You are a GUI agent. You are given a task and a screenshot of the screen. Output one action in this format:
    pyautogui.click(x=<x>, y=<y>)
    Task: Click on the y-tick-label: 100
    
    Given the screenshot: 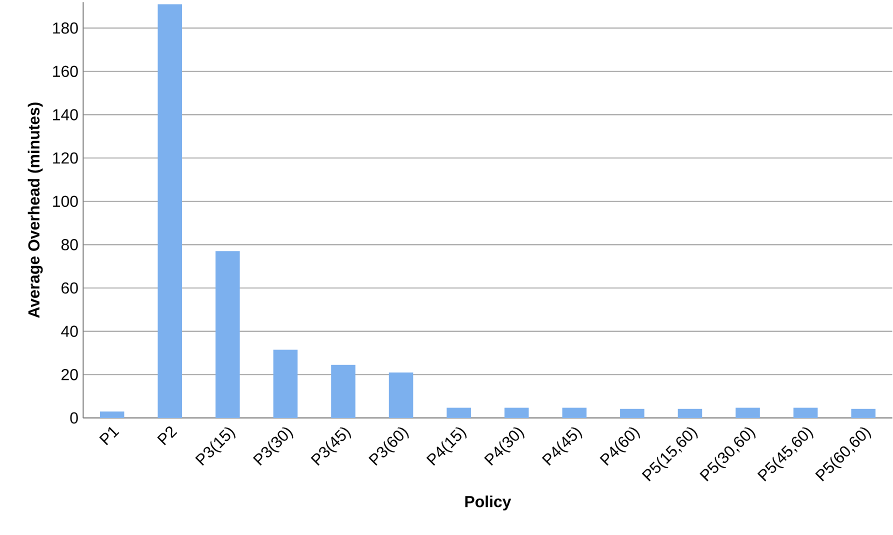 What is the action you would take?
    pyautogui.click(x=65, y=201)
    